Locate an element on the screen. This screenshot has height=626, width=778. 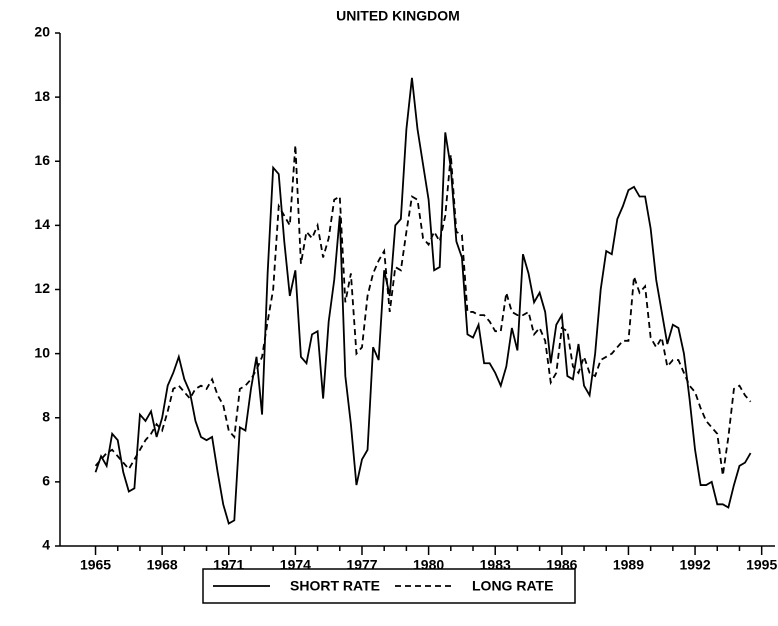
x-tick-label: 1968 is located at coordinates (162, 565).